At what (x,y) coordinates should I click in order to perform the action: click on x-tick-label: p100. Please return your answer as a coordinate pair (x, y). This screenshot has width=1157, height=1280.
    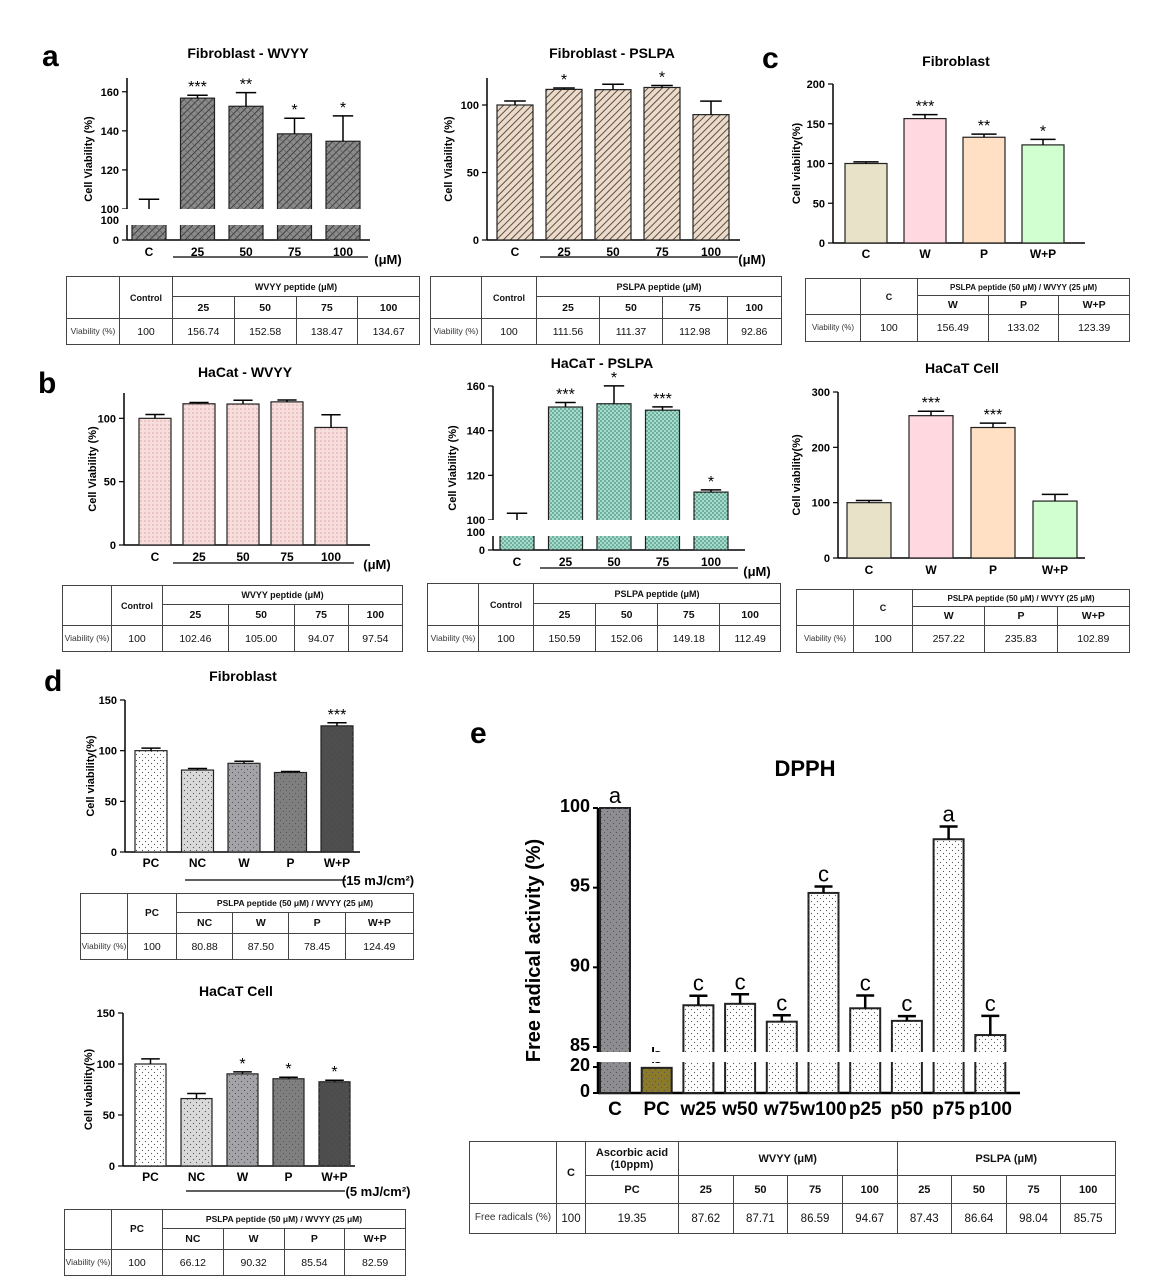
    Looking at the image, I should click on (990, 1109).